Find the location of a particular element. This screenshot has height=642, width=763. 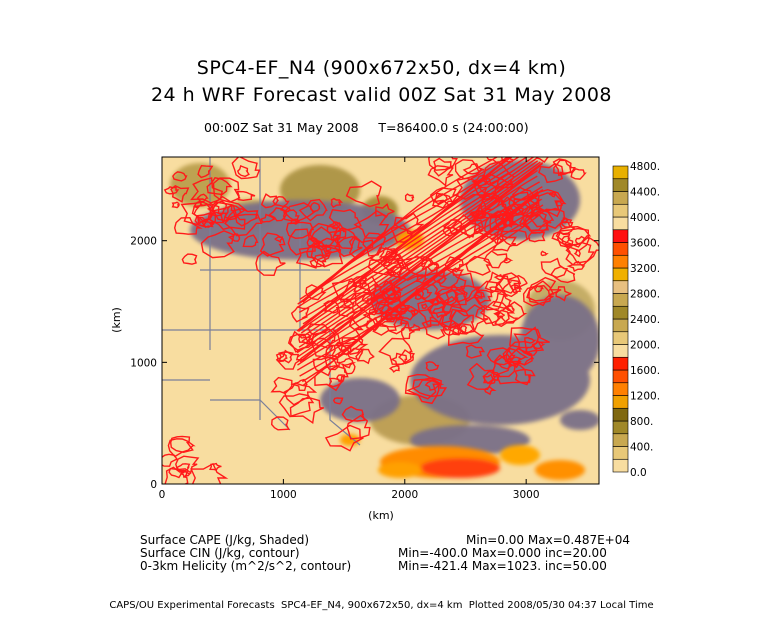

x-tick-label: 3000 is located at coordinates (526, 495).